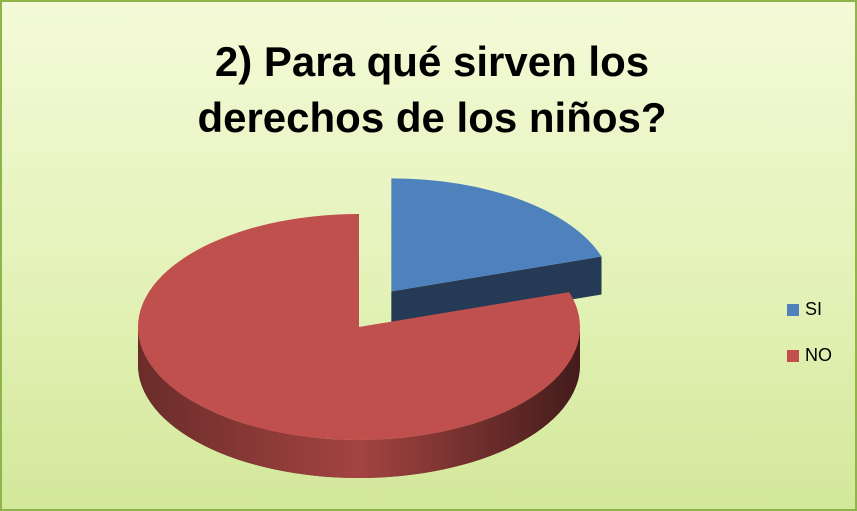 This screenshot has width=857, height=511. Describe the element at coordinates (496, 293) in the screenshot. I see `pie-side` at that location.